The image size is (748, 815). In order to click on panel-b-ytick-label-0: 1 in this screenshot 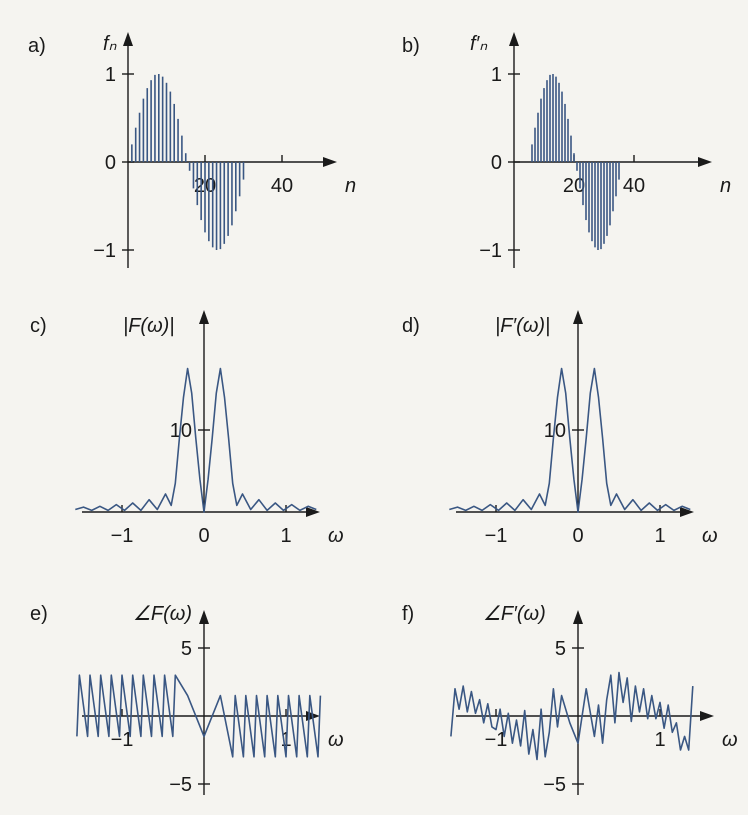, I will do `click(496, 75)`.